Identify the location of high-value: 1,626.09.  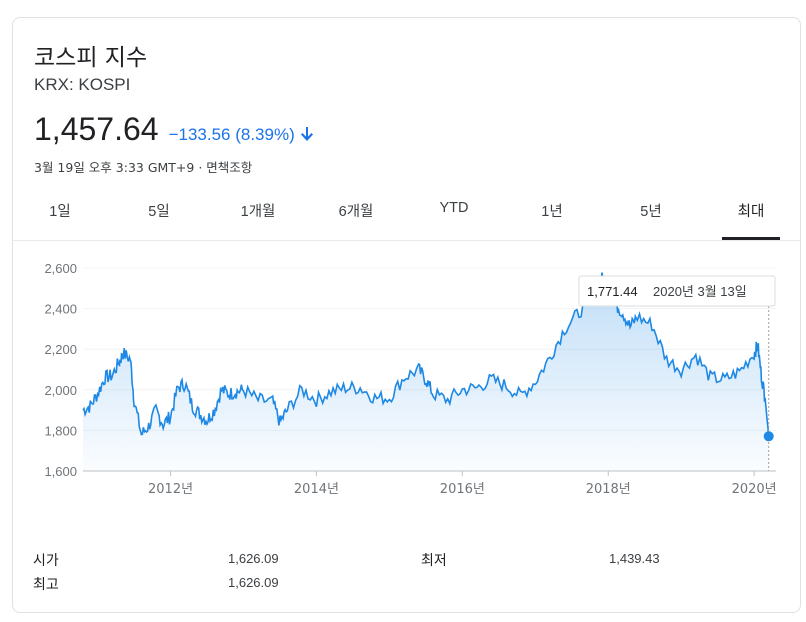
(253, 582).